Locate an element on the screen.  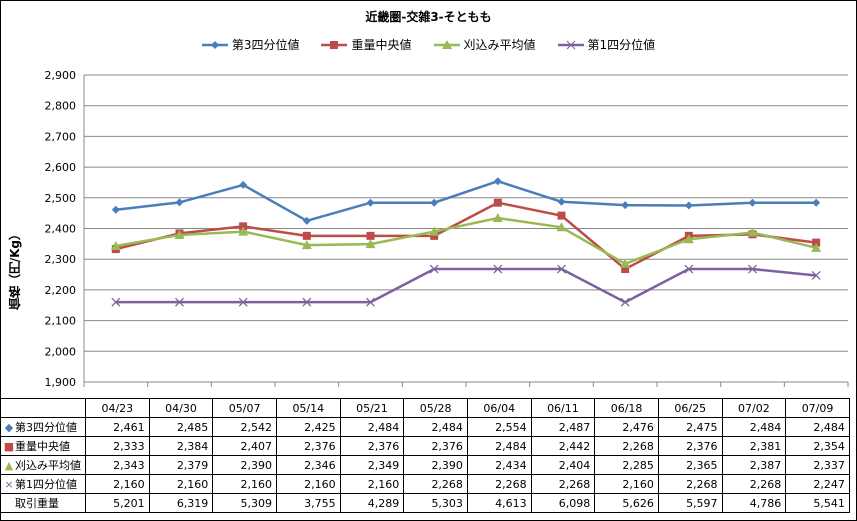
table-cell: 2,387 is located at coordinates (754, 465).